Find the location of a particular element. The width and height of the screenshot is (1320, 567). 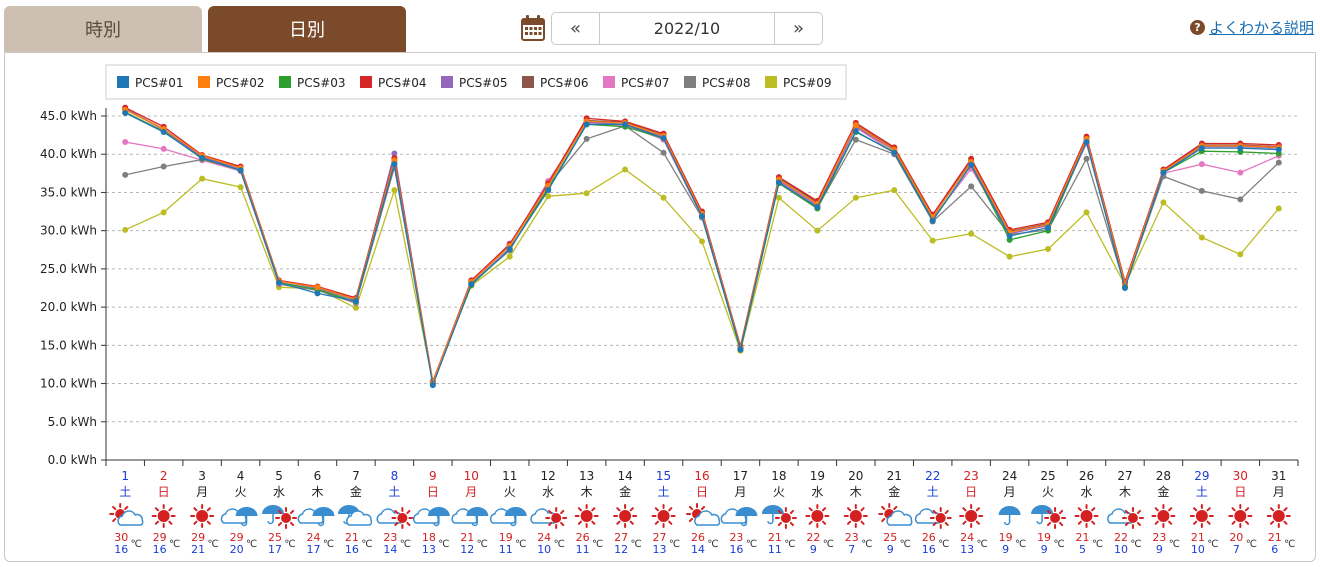

temp-high: 19 is located at coordinates (1044, 537).